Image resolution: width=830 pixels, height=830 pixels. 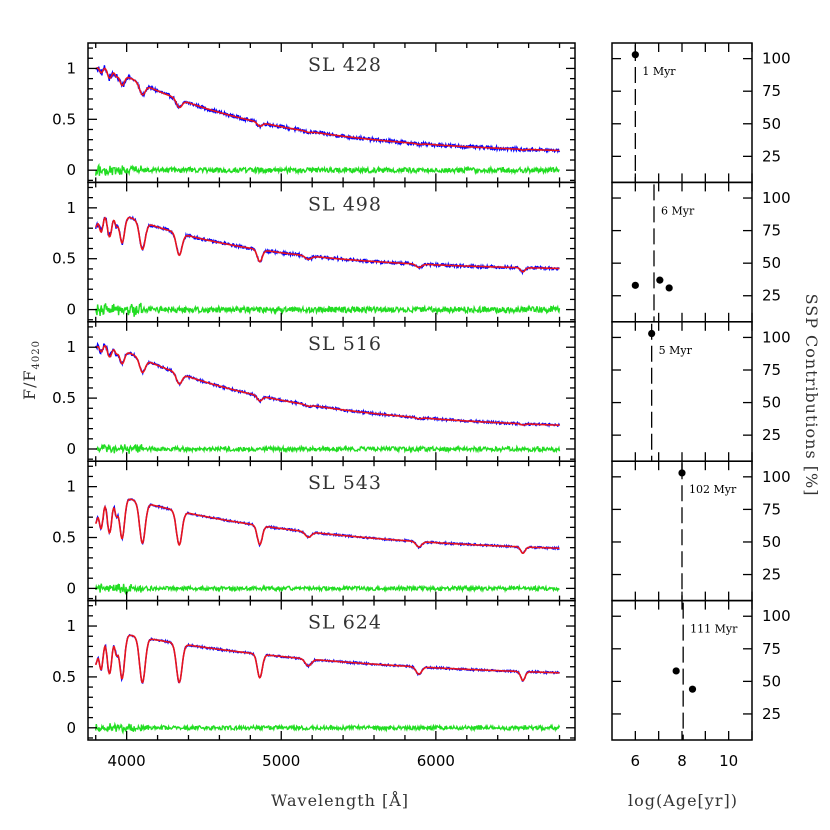 I want to click on y-axis-title-left: F/F4020, so click(x=31, y=370).